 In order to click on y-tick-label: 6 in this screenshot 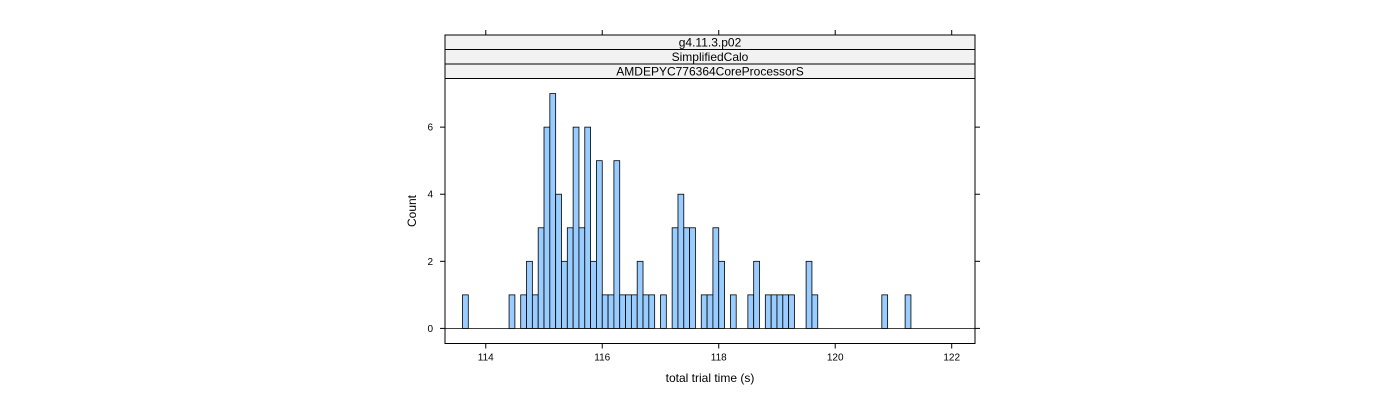, I will do `click(430, 128)`.